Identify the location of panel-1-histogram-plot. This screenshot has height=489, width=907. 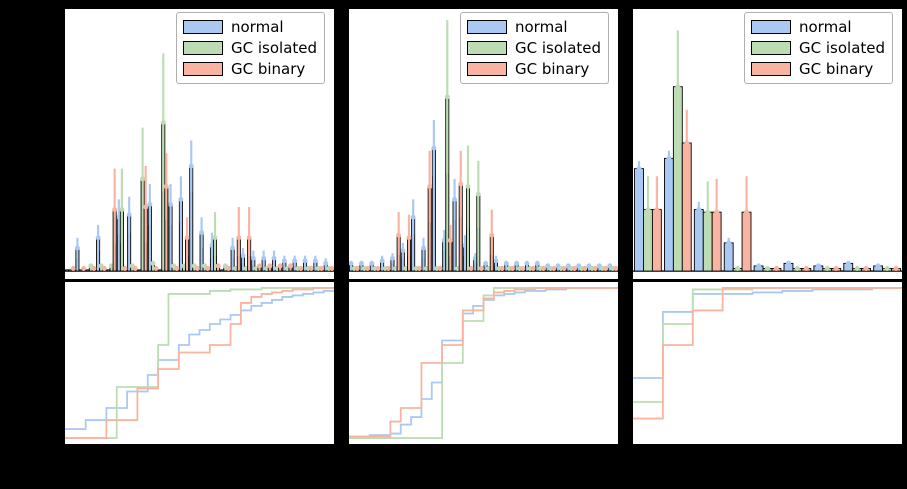
(199, 162).